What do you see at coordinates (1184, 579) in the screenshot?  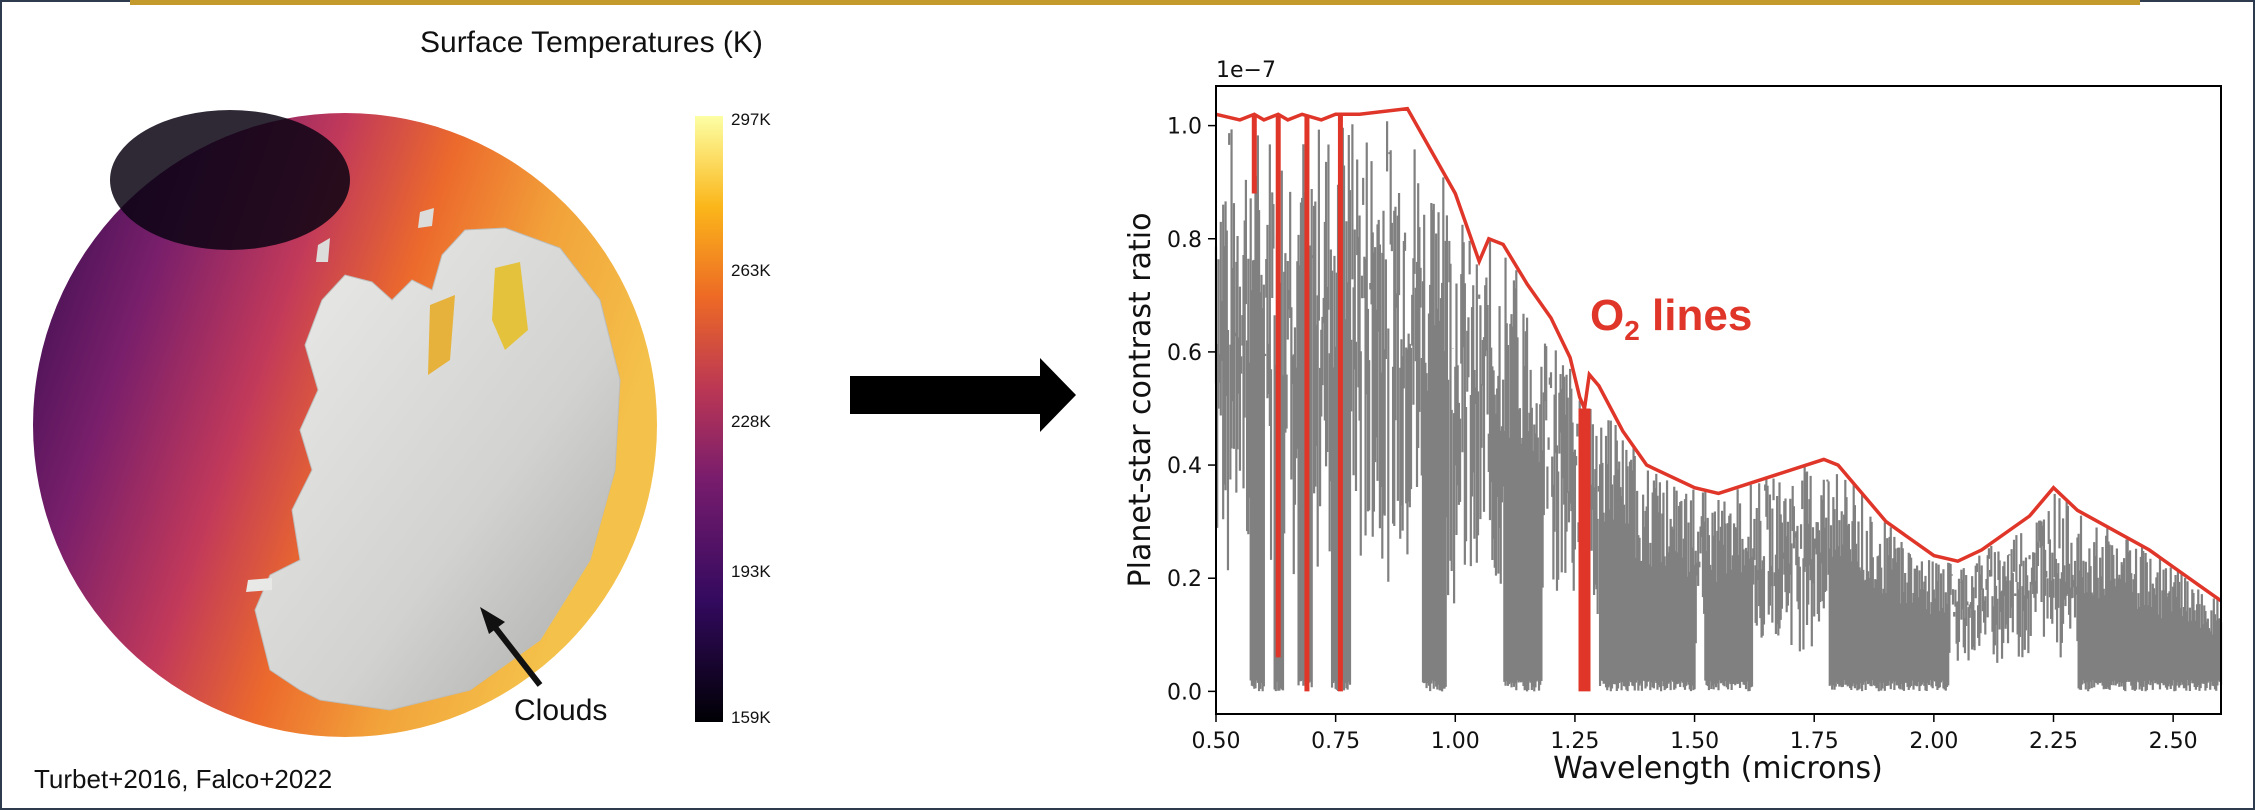 I see `y-tick-label: 0.2` at bounding box center [1184, 579].